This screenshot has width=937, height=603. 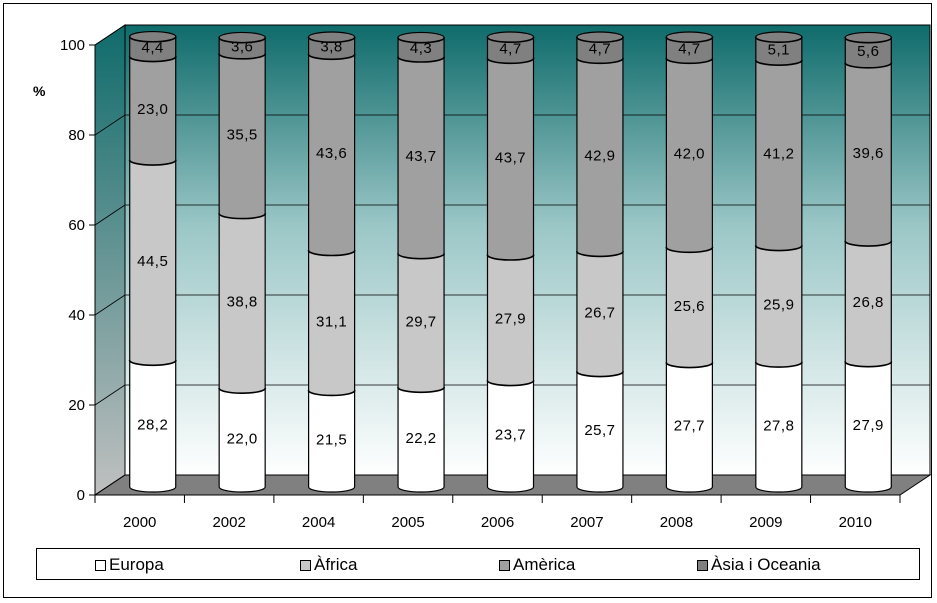 What do you see at coordinates (152, 425) in the screenshot?
I see `data-label: 28,2` at bounding box center [152, 425].